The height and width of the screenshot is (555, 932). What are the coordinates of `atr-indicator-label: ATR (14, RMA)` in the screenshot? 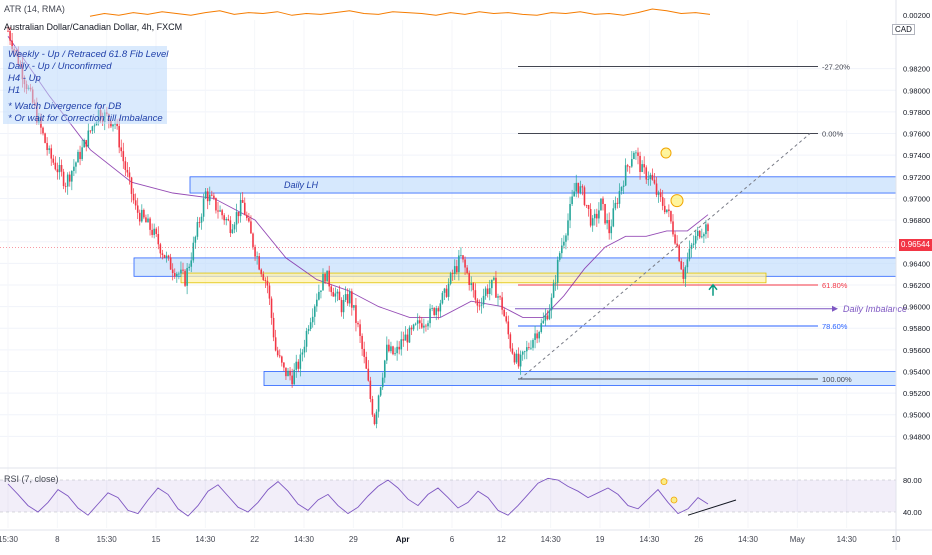 It's located at (34, 9).